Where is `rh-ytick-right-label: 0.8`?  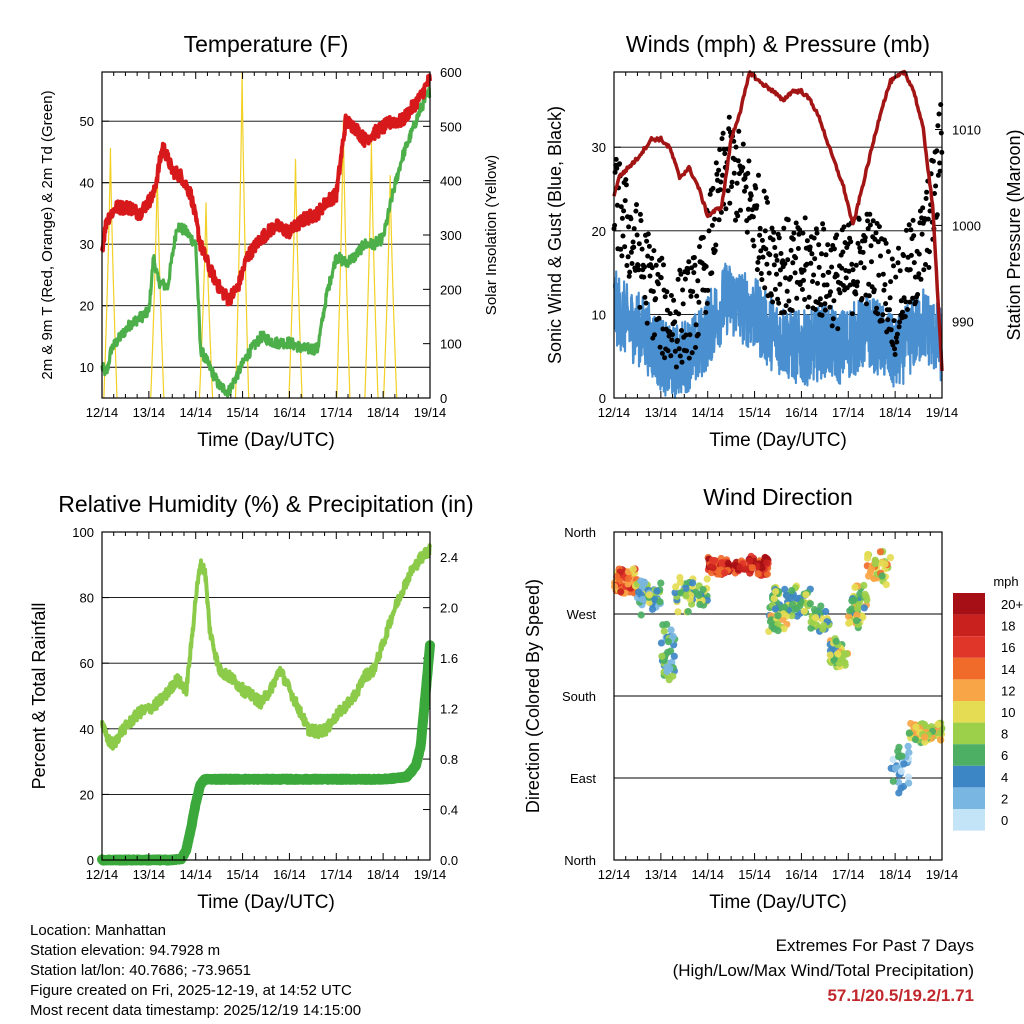
rh-ytick-right-label: 0.8 is located at coordinates (449, 759).